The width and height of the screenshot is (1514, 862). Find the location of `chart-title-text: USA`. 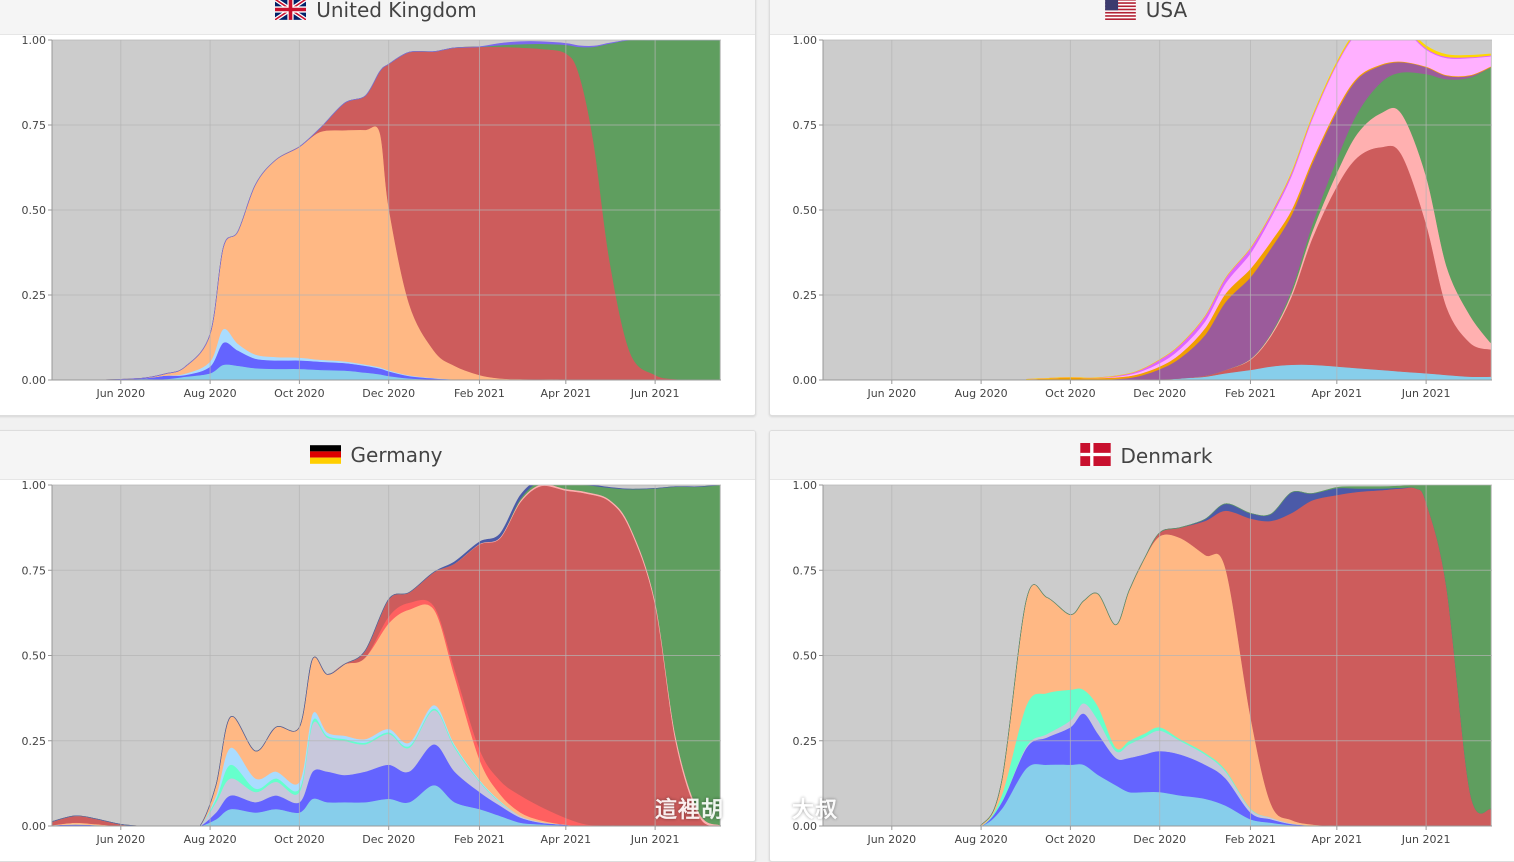

chart-title-text: USA is located at coordinates (1166, 11).